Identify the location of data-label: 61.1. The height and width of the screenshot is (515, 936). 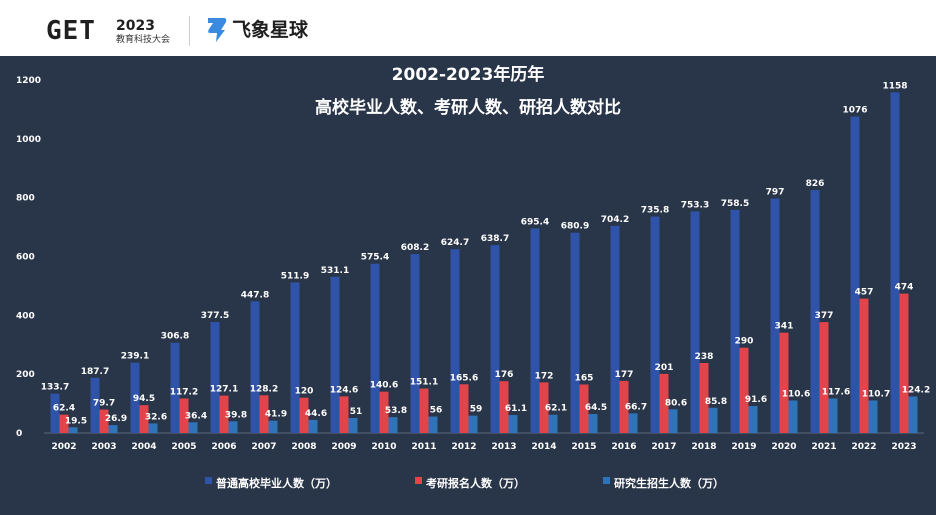
(516, 409).